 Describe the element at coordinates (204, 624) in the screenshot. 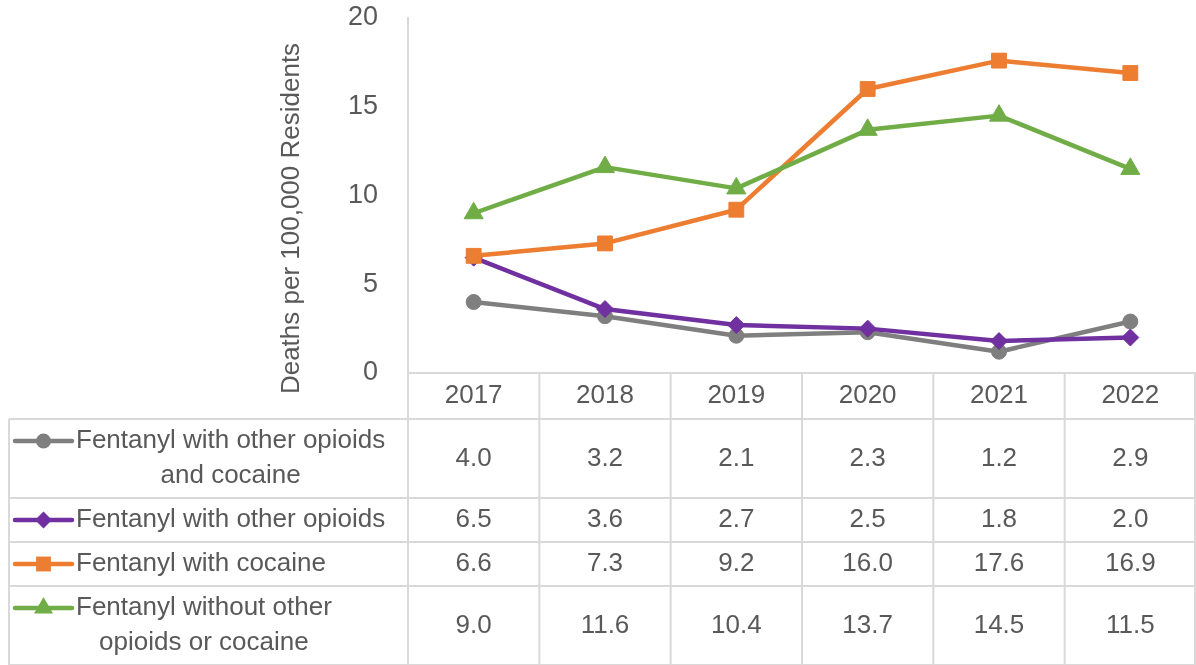

I see `legend-label: Fentanyl without other opioids or cocaine` at that location.